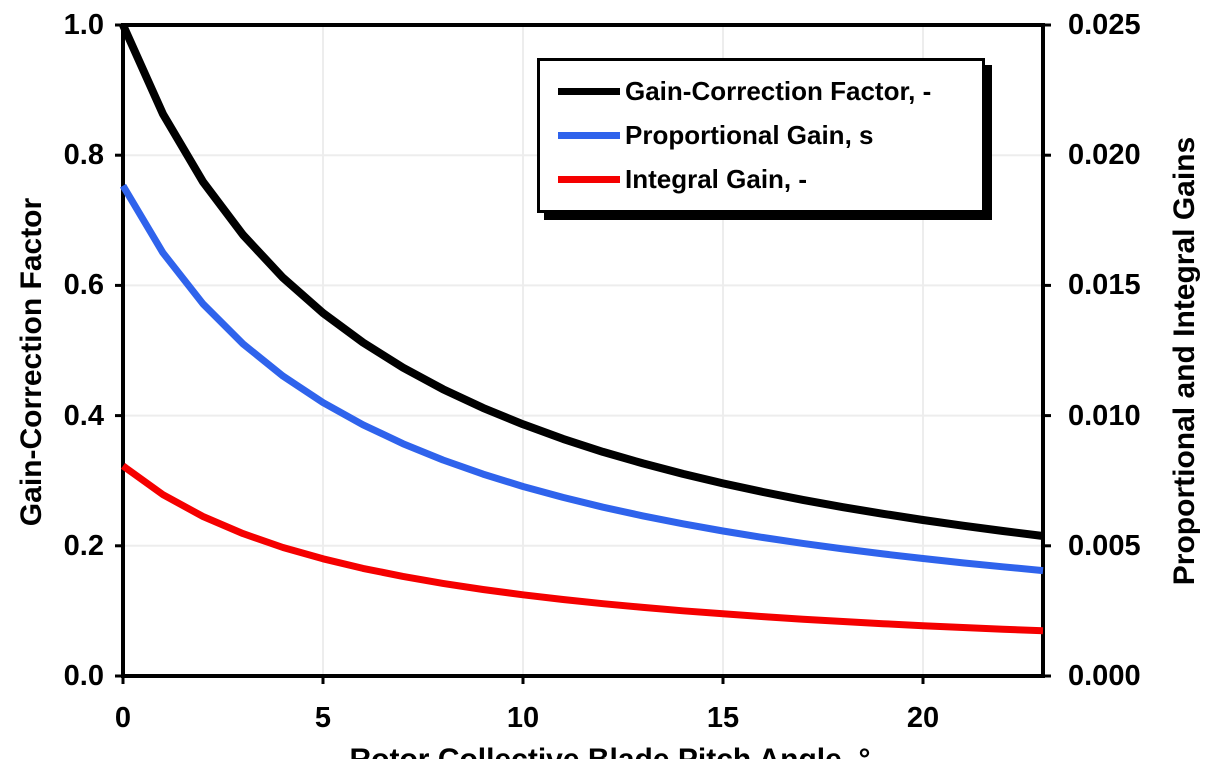 This screenshot has height=759, width=1206. I want to click on legend-label-gain-correction-factor: Gain-Correction Factor, -, so click(778, 90).